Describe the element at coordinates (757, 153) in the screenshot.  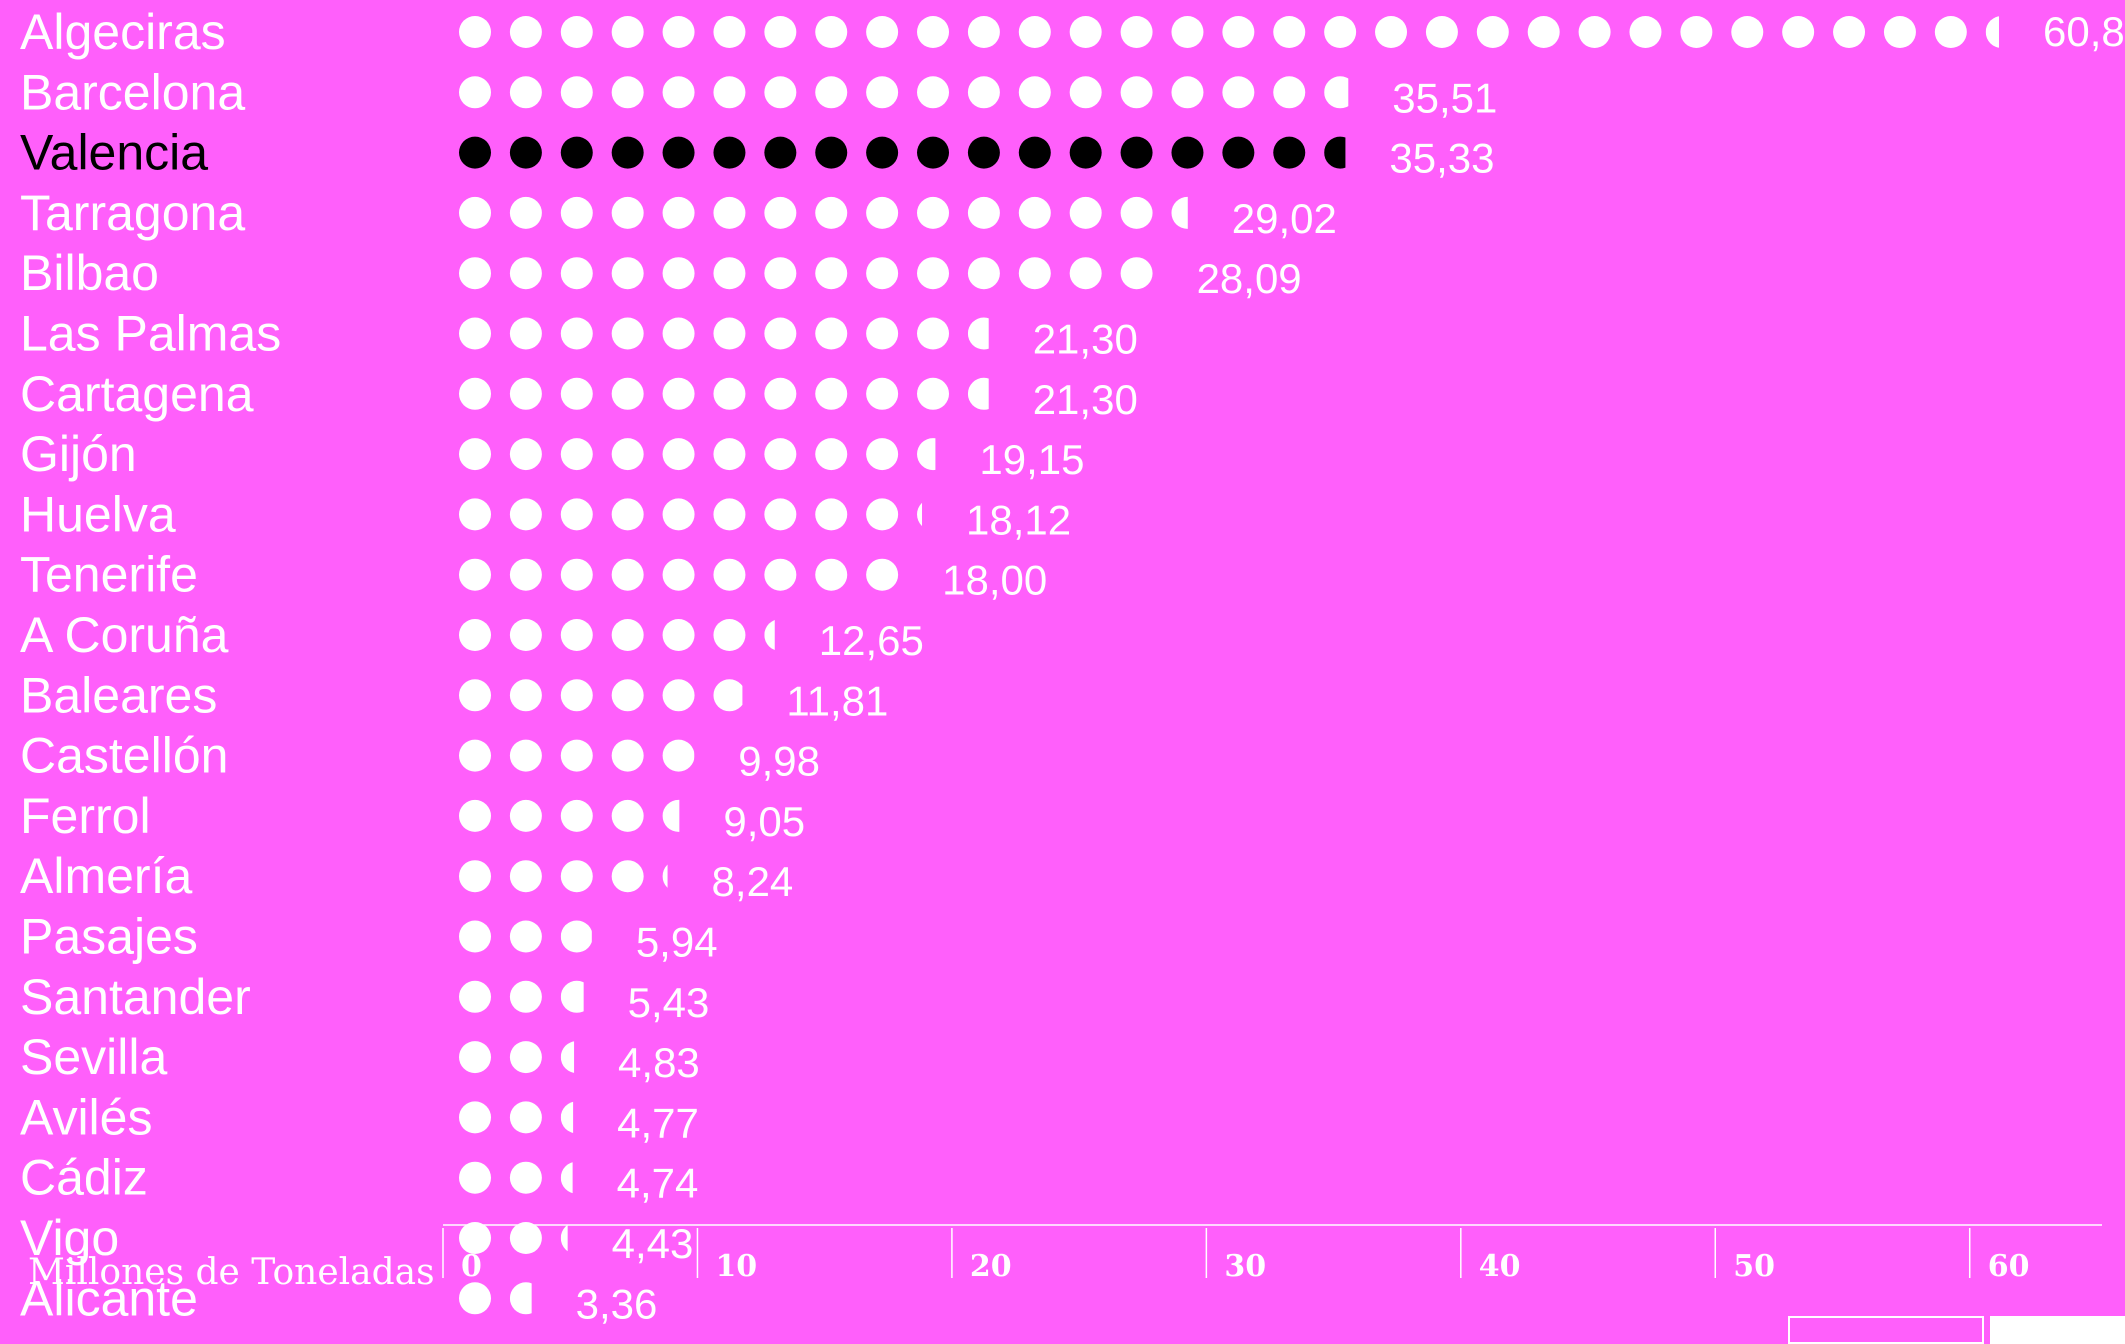
I see `bar-row: Valencia 35,33` at that location.